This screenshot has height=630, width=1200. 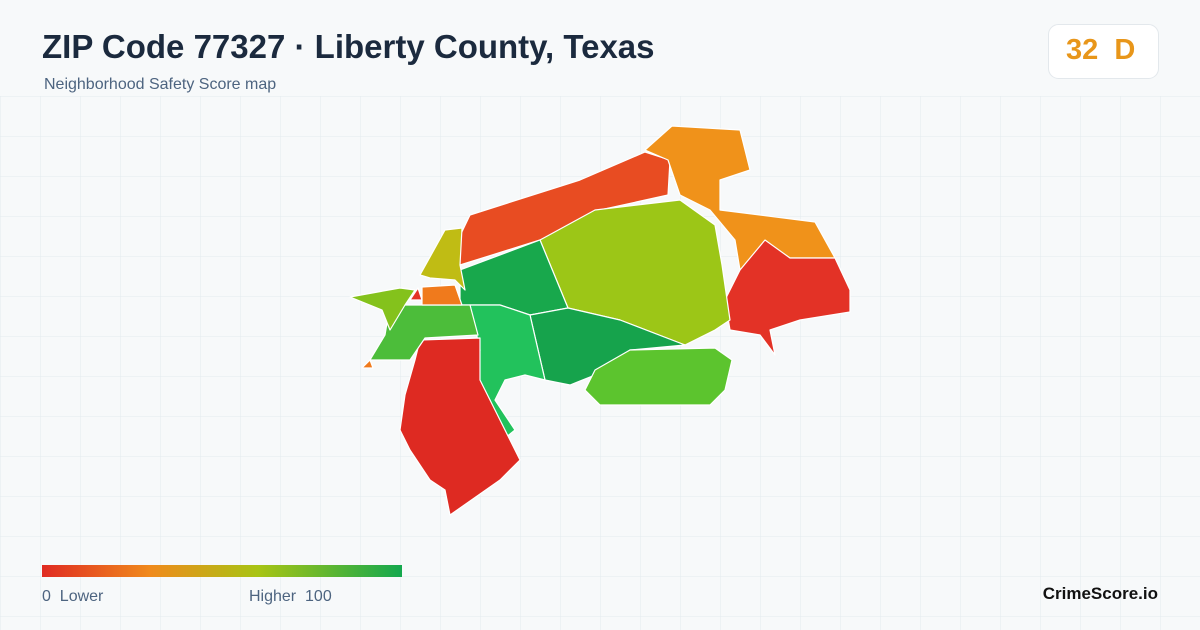 I want to click on legend-gradient, so click(x=222, y=571).